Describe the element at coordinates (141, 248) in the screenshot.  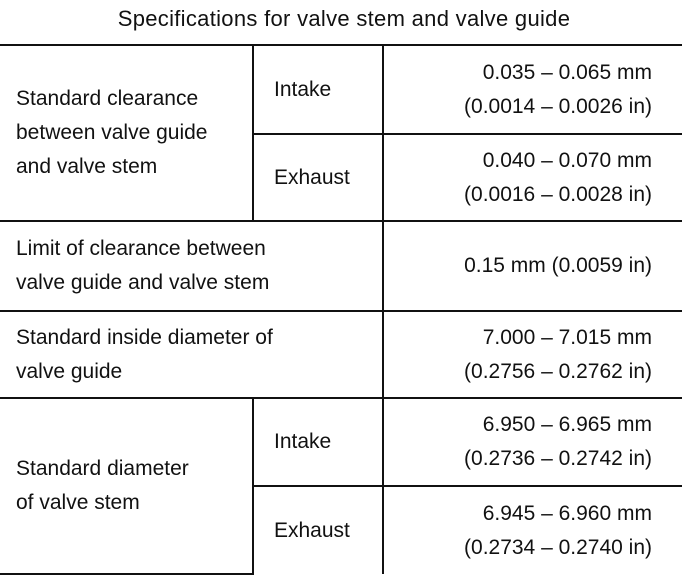
I see `limit-description-line: Limit of clearance between` at that location.